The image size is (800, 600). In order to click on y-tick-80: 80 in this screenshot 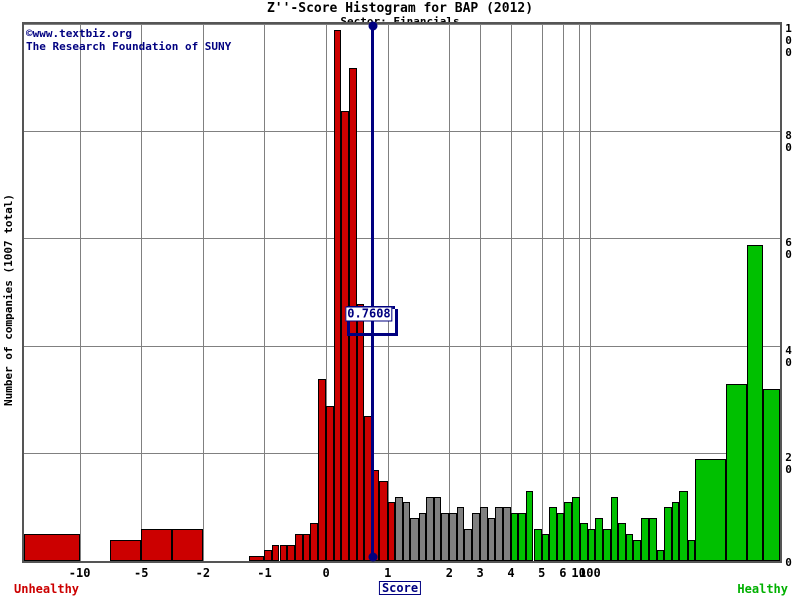, I will do `click(788, 141)`.